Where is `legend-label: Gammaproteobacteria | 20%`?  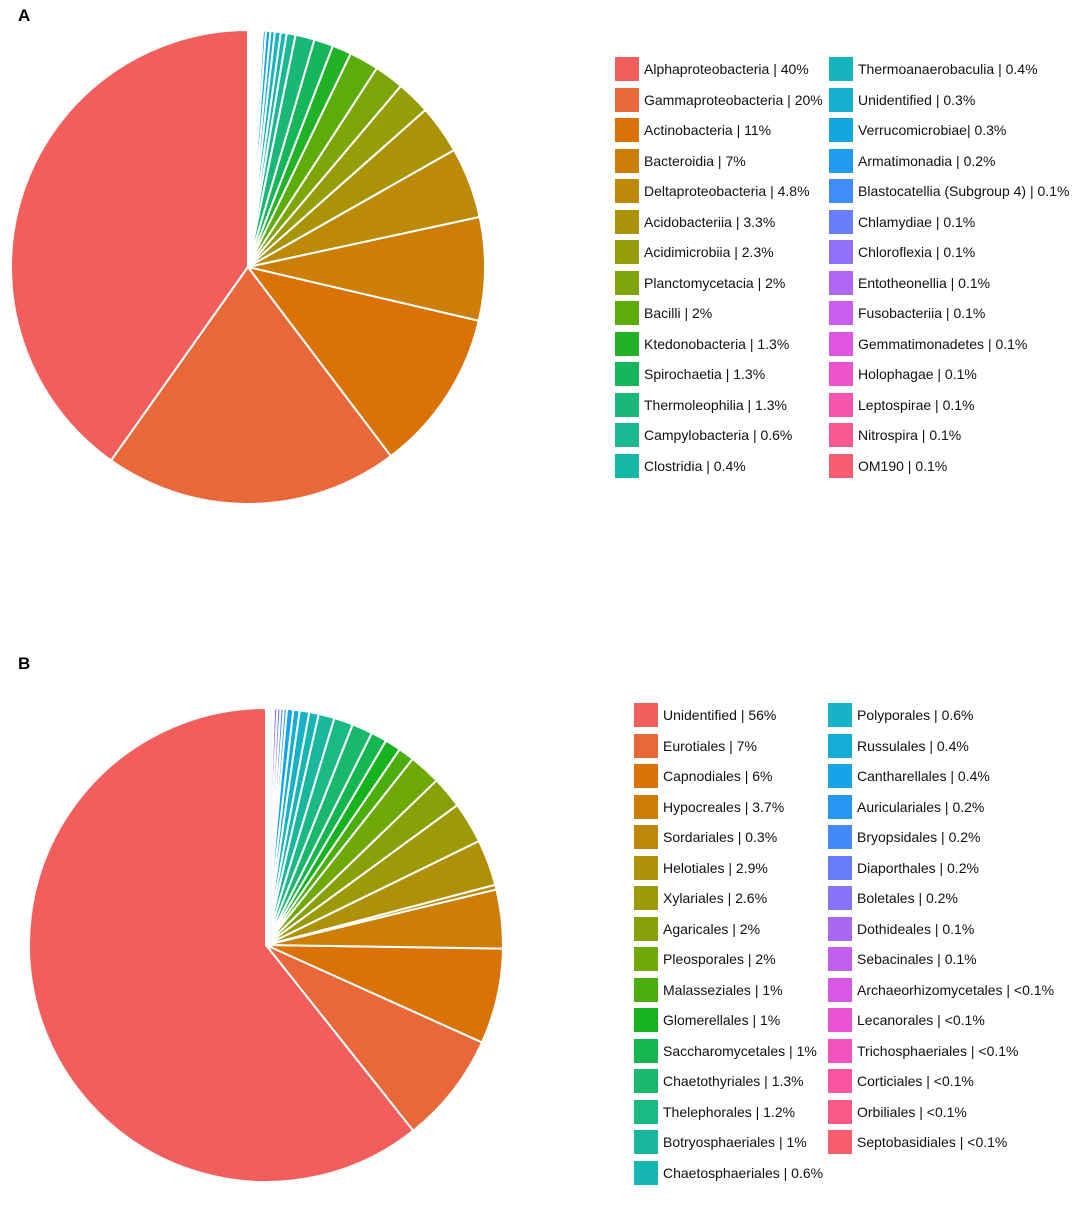 legend-label: Gammaproteobacteria | 20% is located at coordinates (733, 99).